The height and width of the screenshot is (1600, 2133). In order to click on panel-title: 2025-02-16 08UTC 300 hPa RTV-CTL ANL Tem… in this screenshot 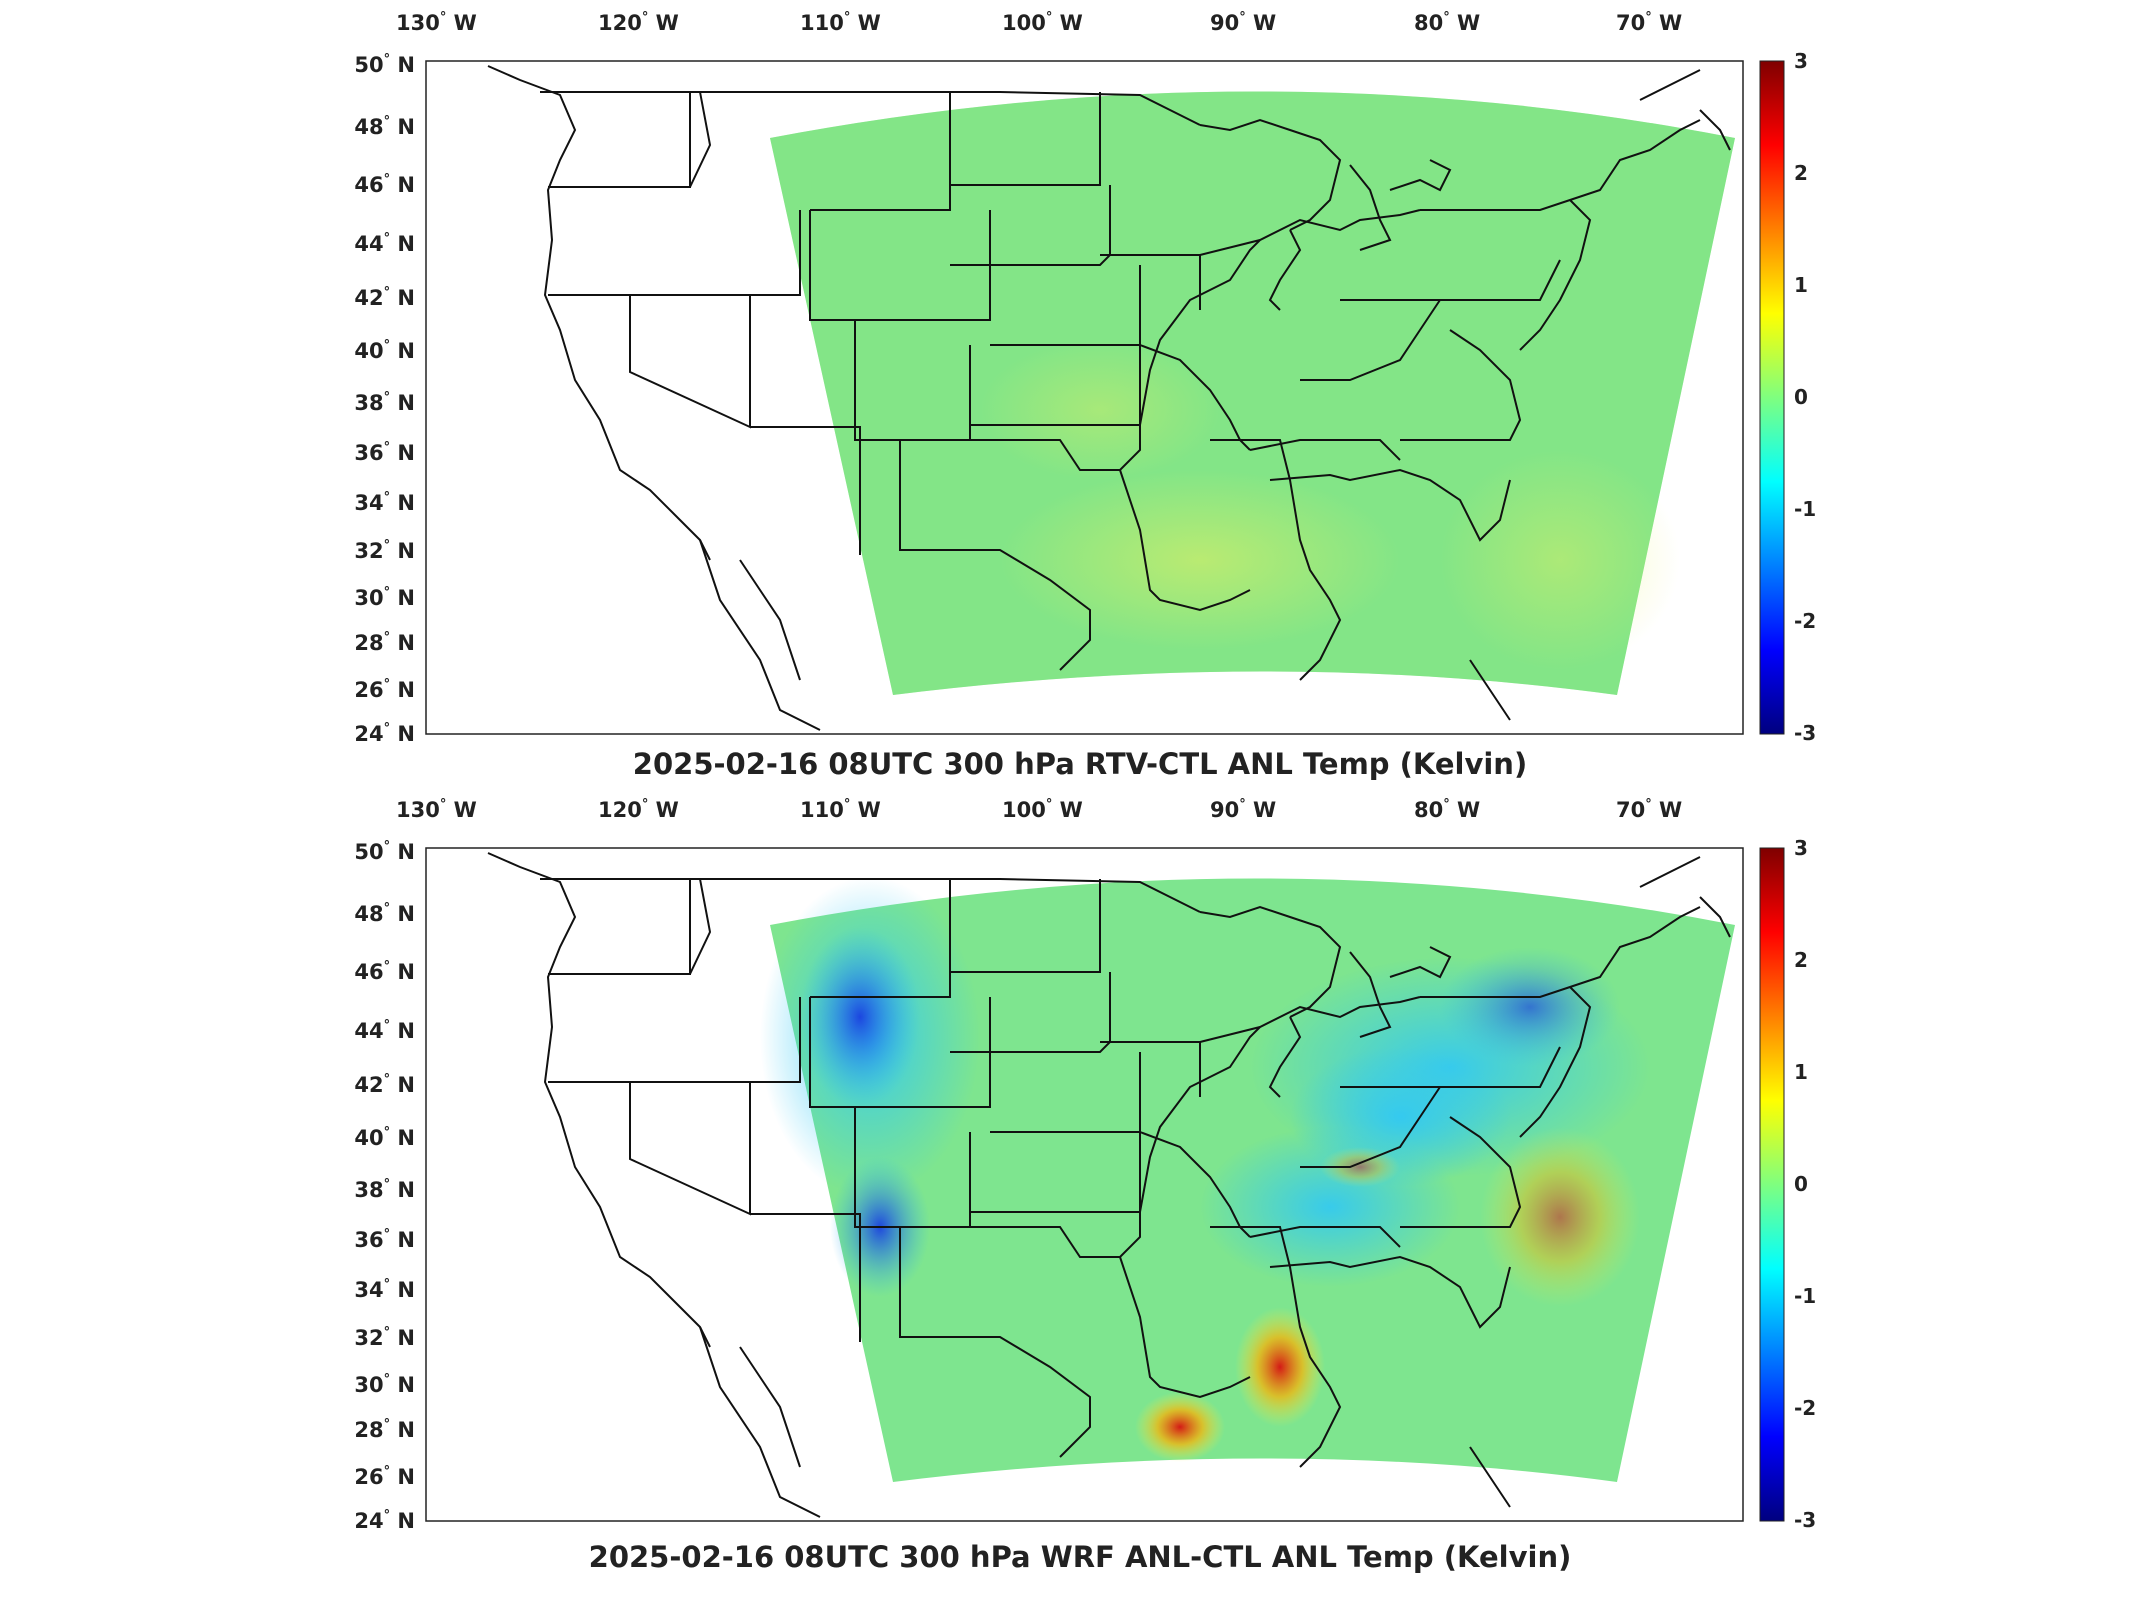, I will do `click(1080, 764)`.